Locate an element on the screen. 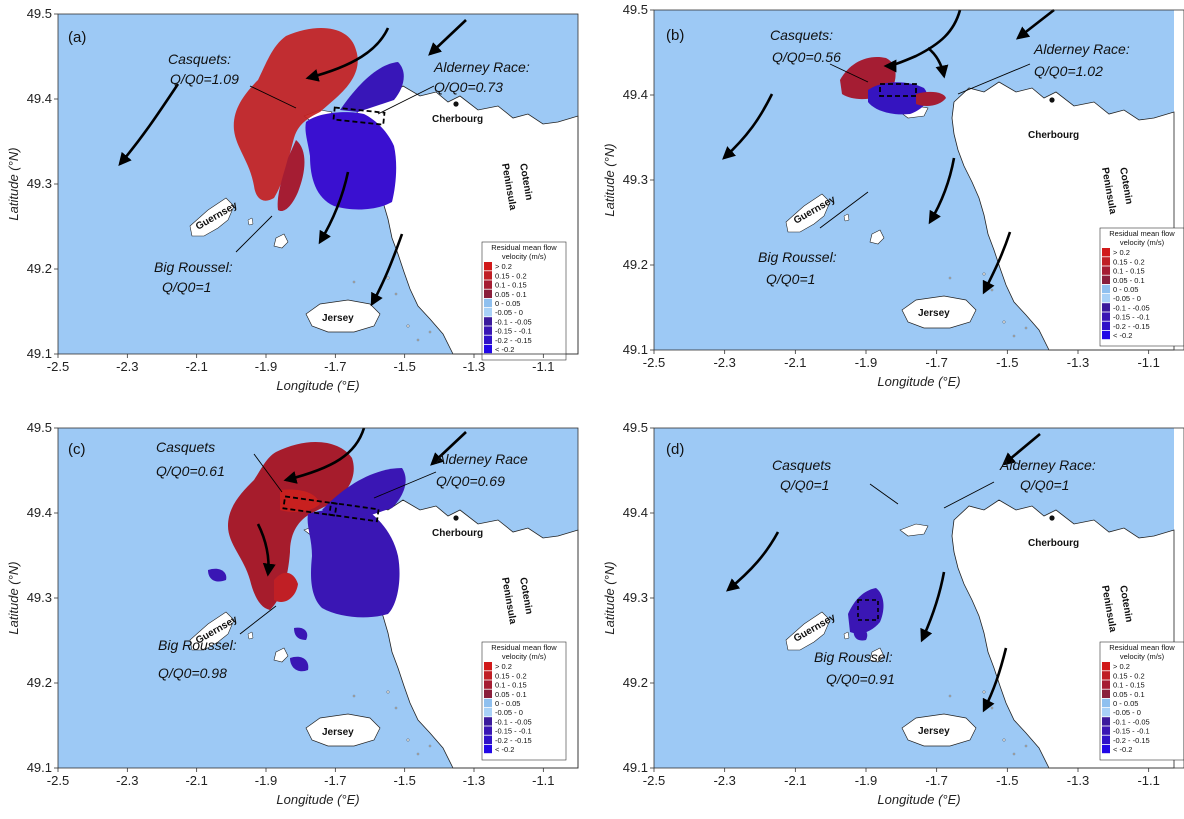 The width and height of the screenshot is (1184, 819). x-tick-label: -1.5 is located at coordinates (404, 366).